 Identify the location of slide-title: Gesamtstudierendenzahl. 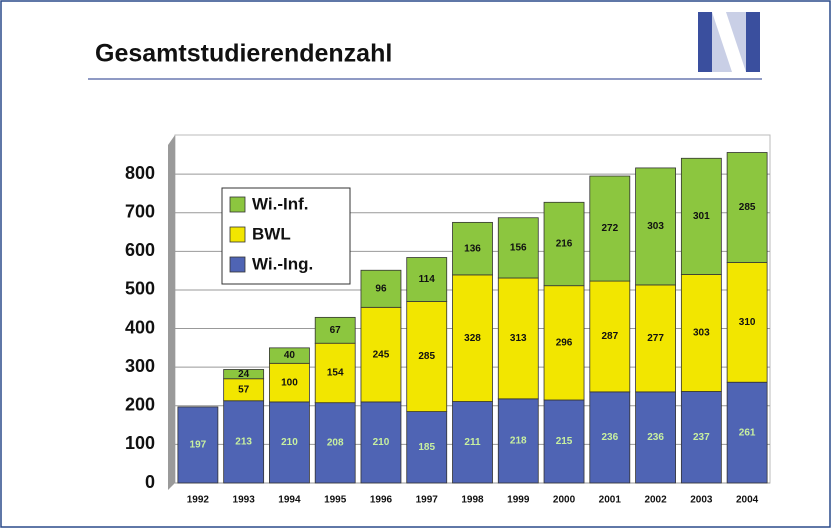
(243, 54).